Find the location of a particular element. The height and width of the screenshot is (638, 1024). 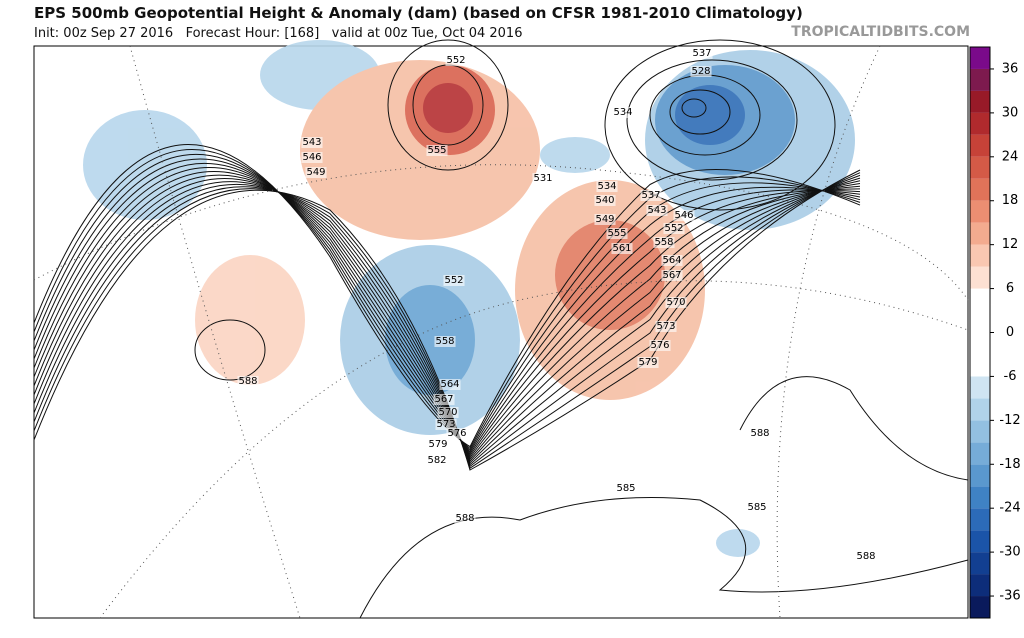

colorbar-tick-label: 18 is located at coordinates (1010, 200).